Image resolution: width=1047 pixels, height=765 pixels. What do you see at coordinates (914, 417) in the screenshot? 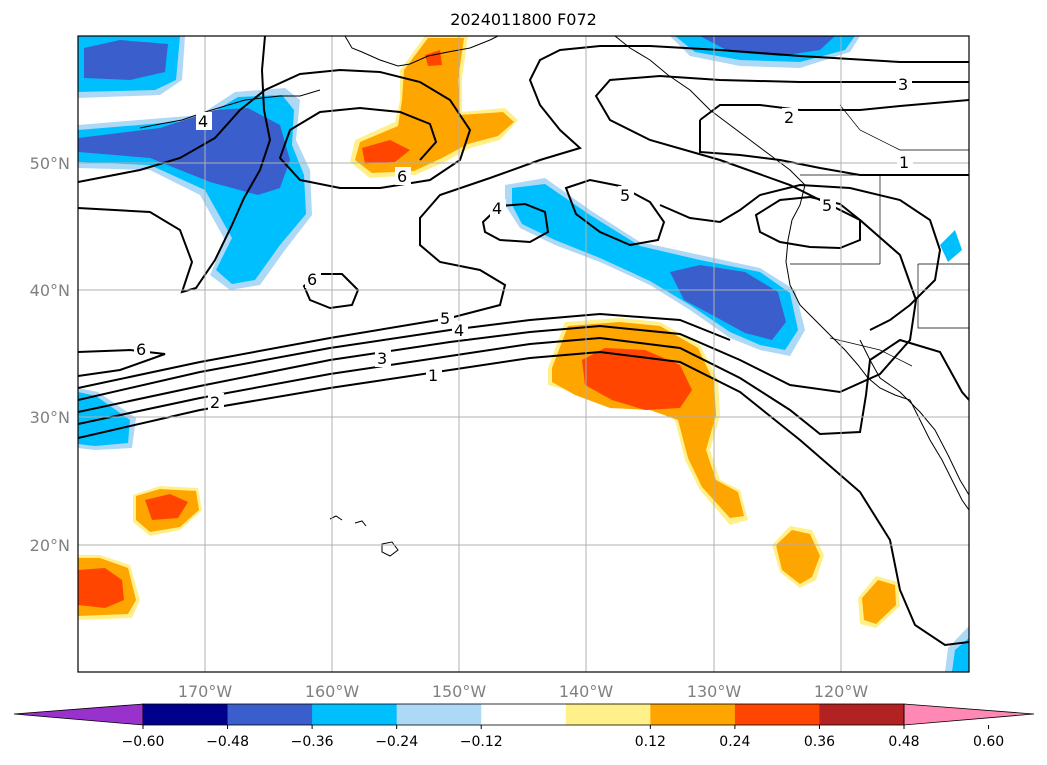
I see `coast-baja` at bounding box center [914, 417].